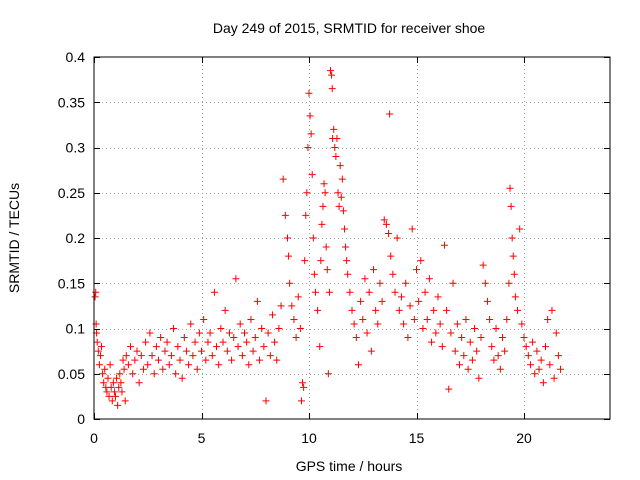 The height and width of the screenshot is (480, 640). Describe the element at coordinates (71, 374) in the screenshot. I see `y-tick-label: 0.05` at that location.